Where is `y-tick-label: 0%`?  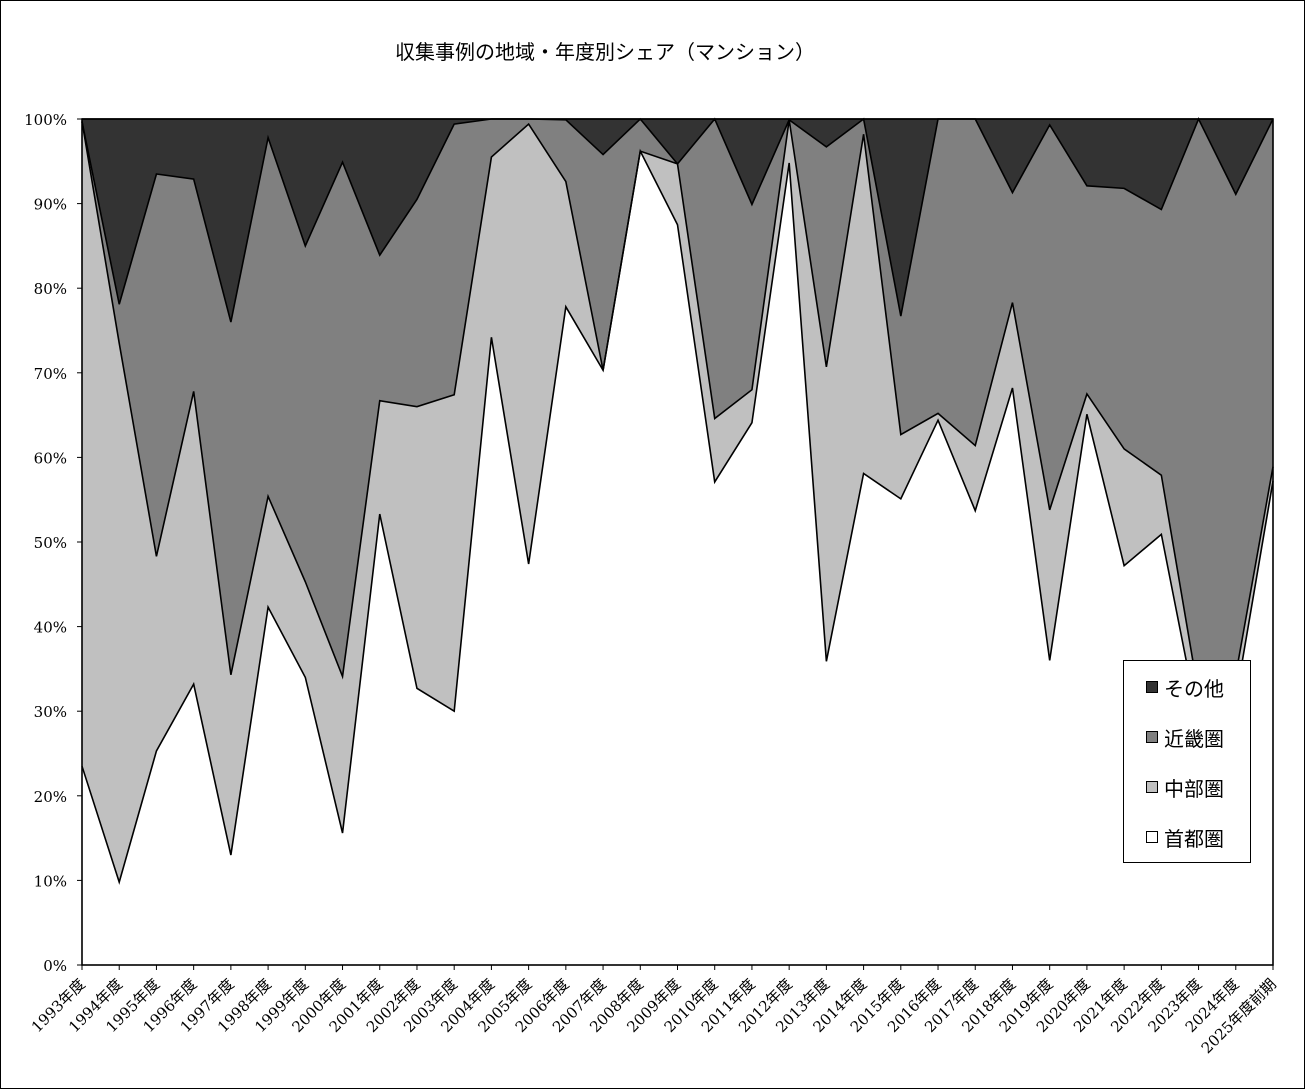
y-tick-label: 0% is located at coordinates (55, 966).